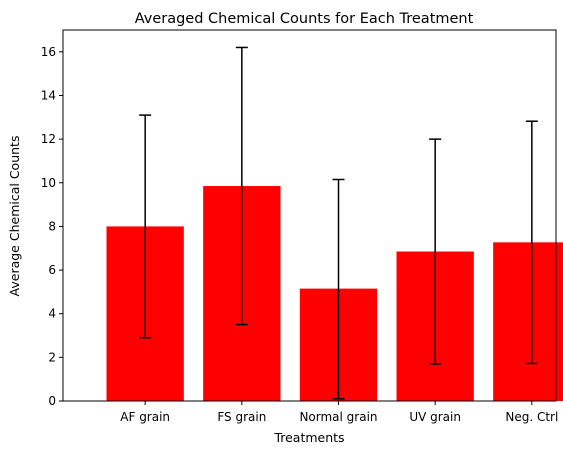 The height and width of the screenshot is (455, 563). What do you see at coordinates (435, 417) in the screenshot?
I see `x-tick-label: UV grain` at bounding box center [435, 417].